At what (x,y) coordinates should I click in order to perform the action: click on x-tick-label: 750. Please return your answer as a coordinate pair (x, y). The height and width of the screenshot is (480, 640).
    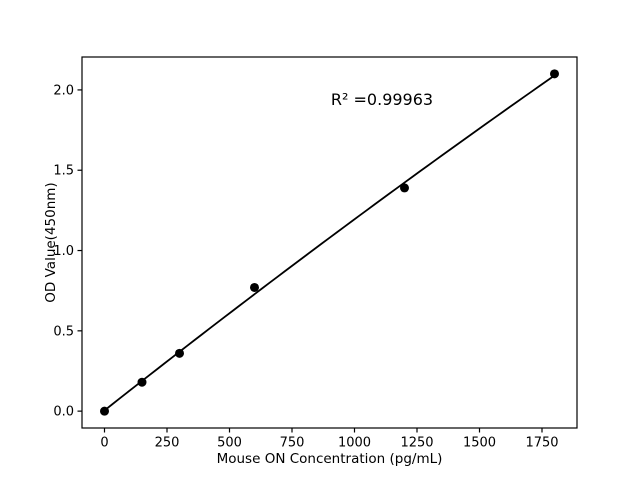
    Looking at the image, I should click on (292, 443).